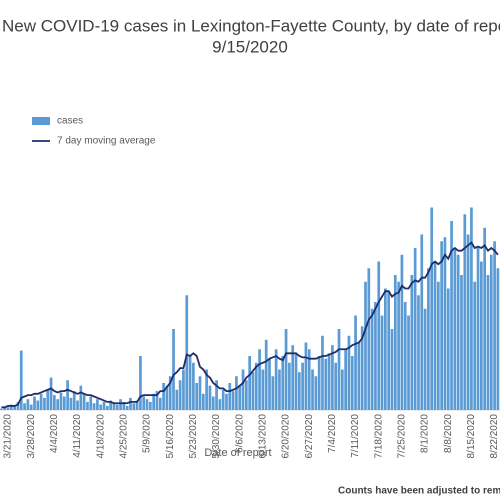 Image resolution: width=500 pixels, height=500 pixels. What do you see at coordinates (106, 141) in the screenshot?
I see `legend-label: 7 day moving average` at bounding box center [106, 141].